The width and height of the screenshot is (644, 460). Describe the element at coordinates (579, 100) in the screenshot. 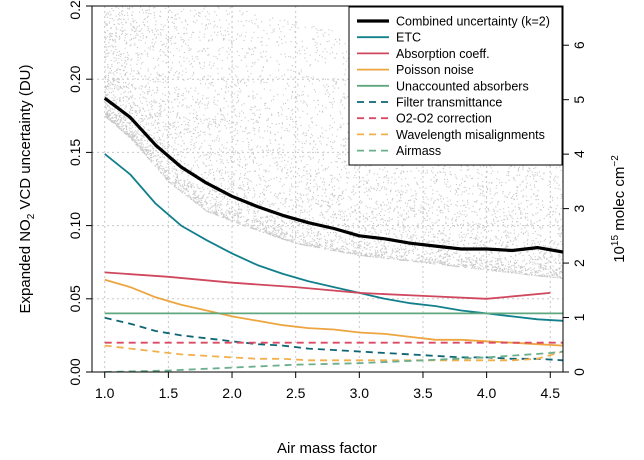

I see `y2-tick-label-5: 5` at that location.